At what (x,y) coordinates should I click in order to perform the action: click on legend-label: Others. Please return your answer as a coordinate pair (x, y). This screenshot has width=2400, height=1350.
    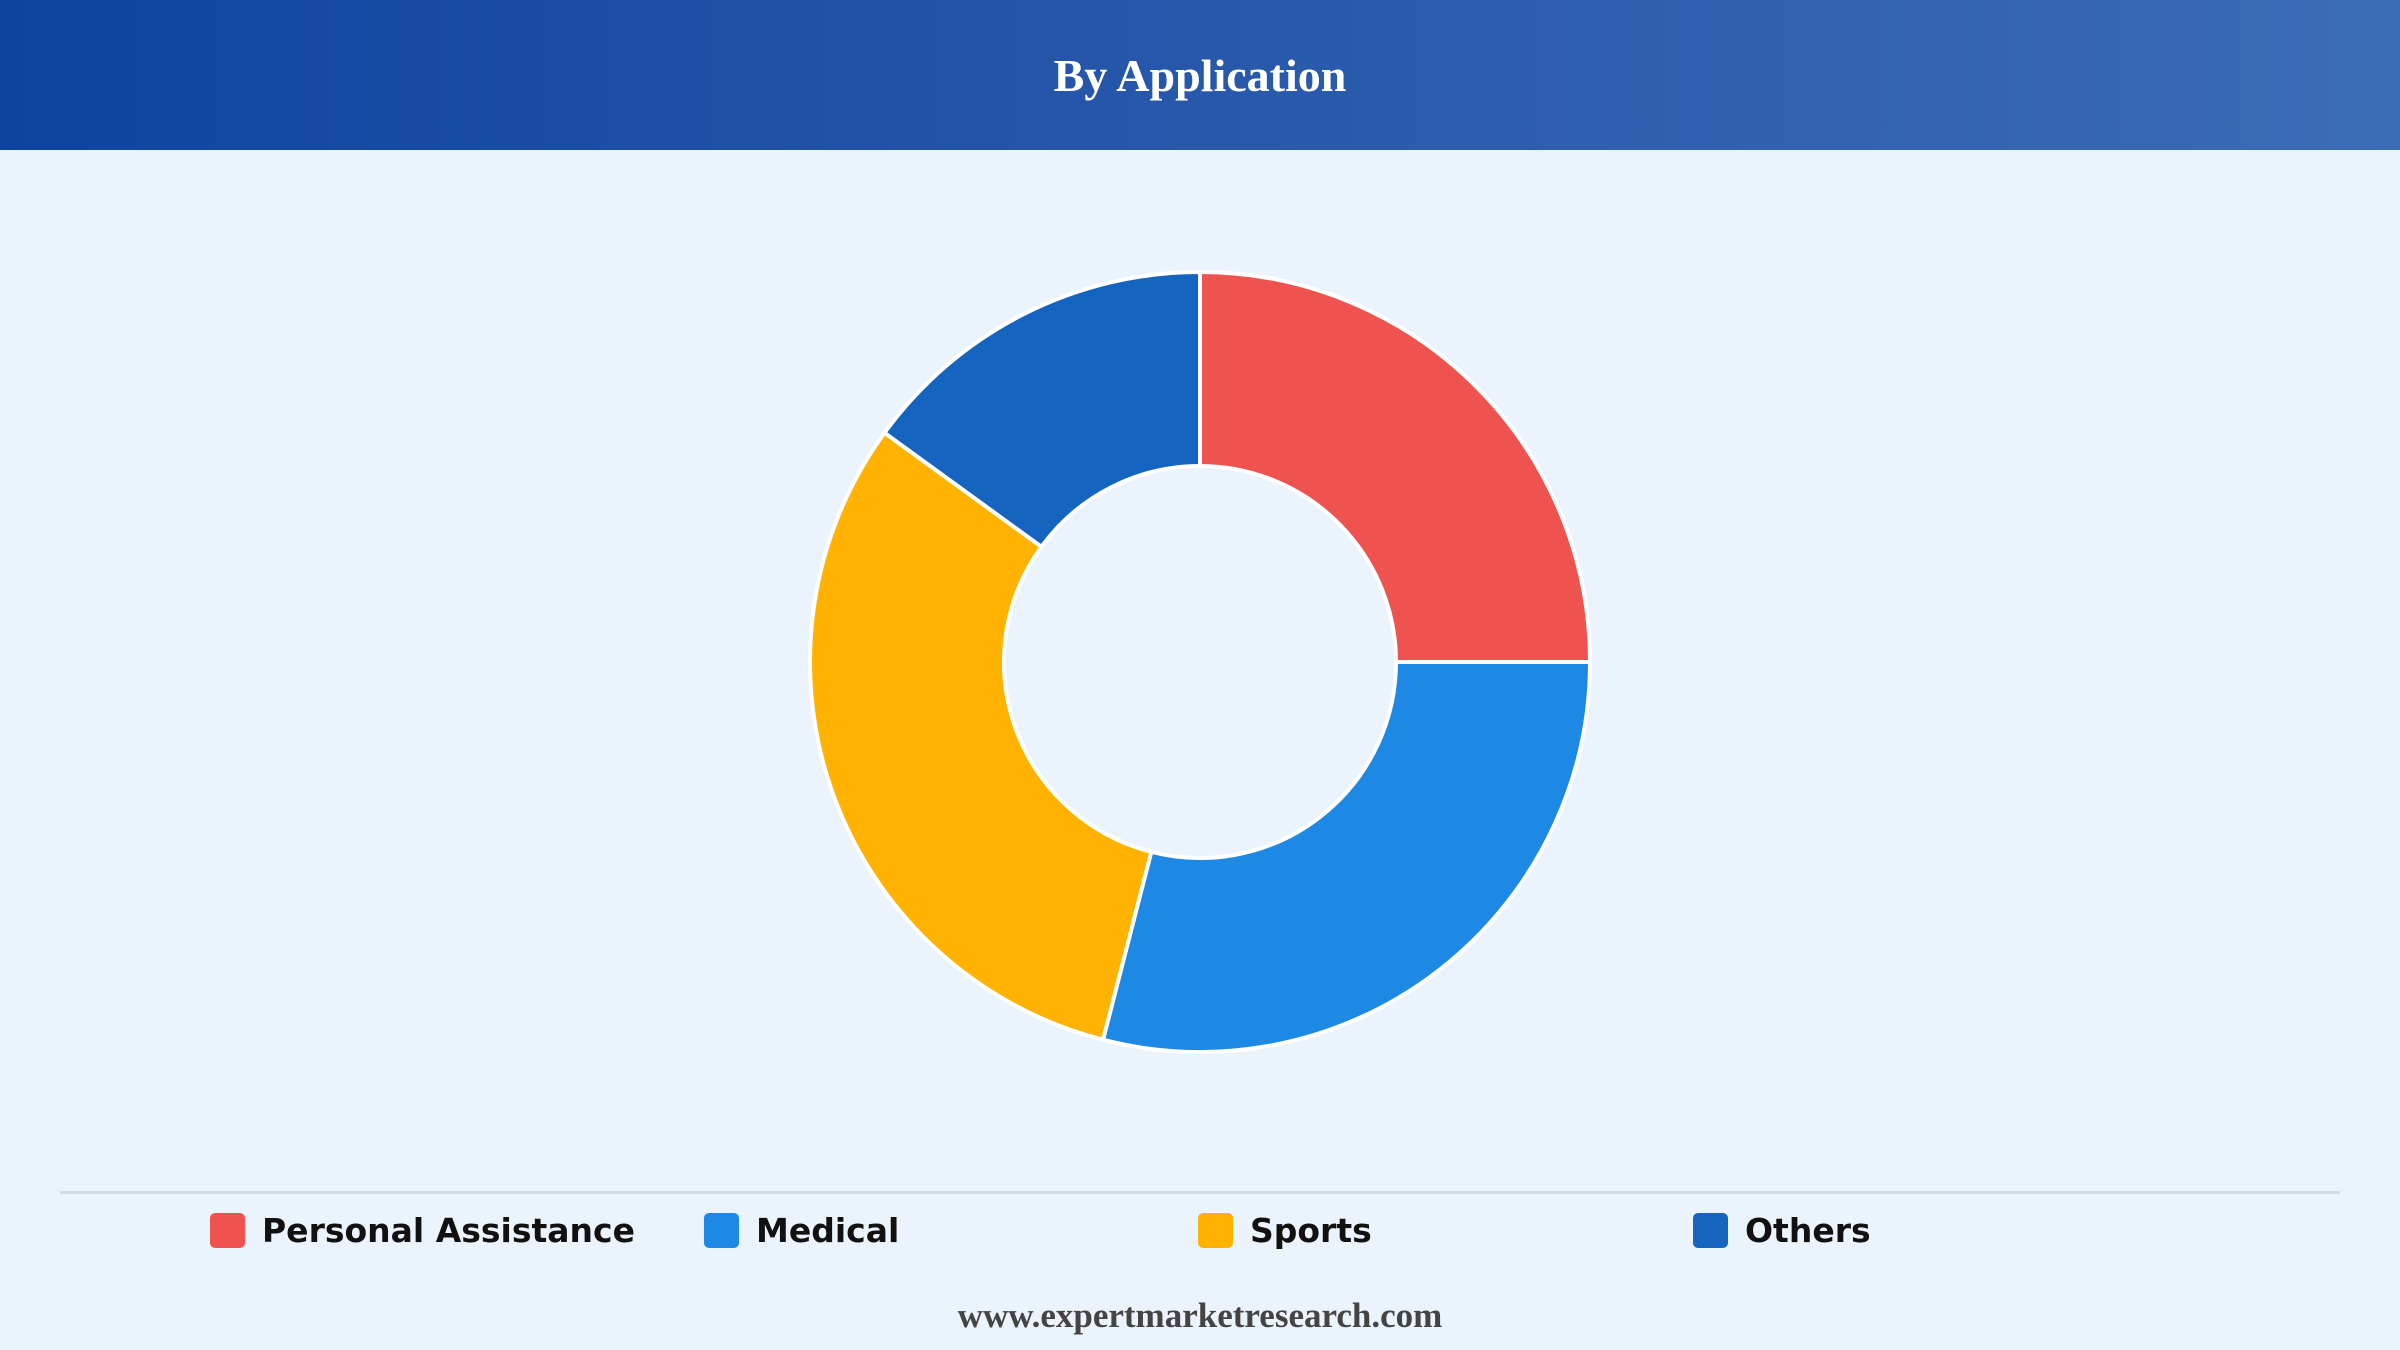
    Looking at the image, I should click on (1808, 1230).